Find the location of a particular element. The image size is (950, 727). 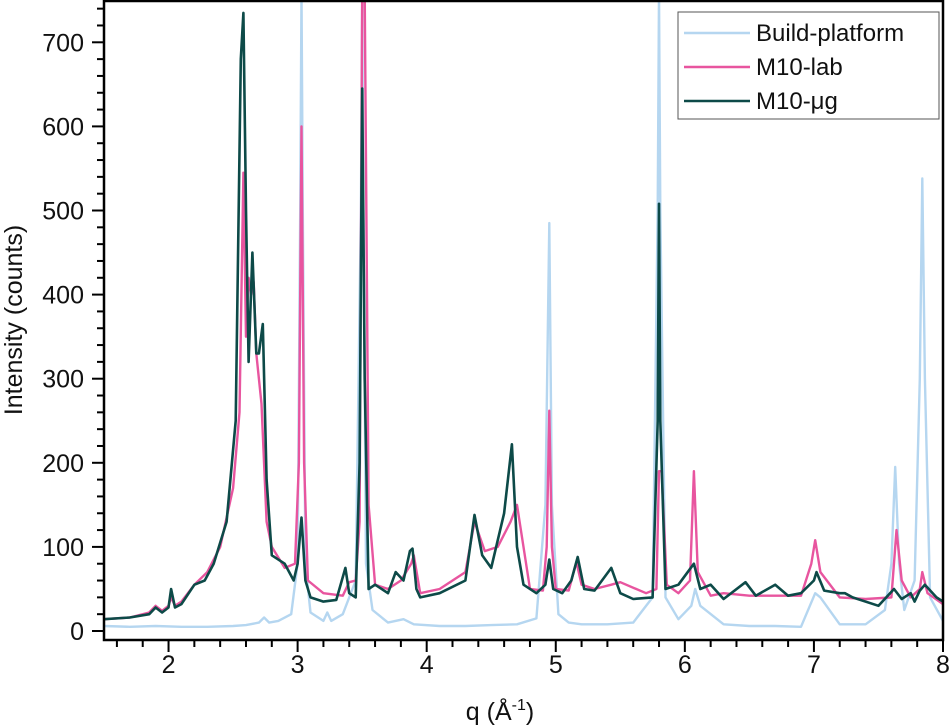

y-axis: 0 100 200 300 400 500 600 700 is located at coordinates (73, 326).